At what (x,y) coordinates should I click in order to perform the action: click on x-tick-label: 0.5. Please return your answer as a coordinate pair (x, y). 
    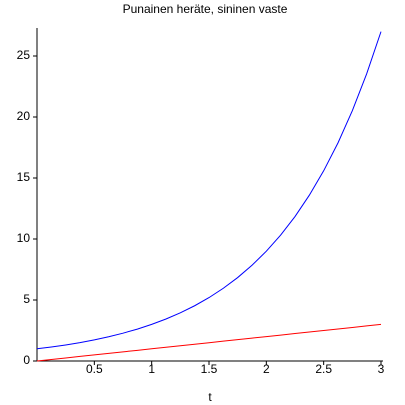
    Looking at the image, I should click on (94, 369).